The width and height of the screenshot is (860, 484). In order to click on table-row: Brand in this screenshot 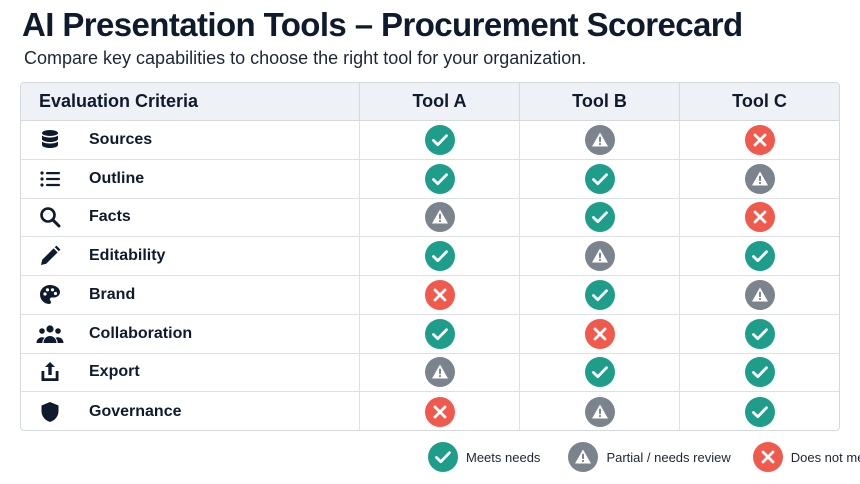, I will do `click(430, 295)`.